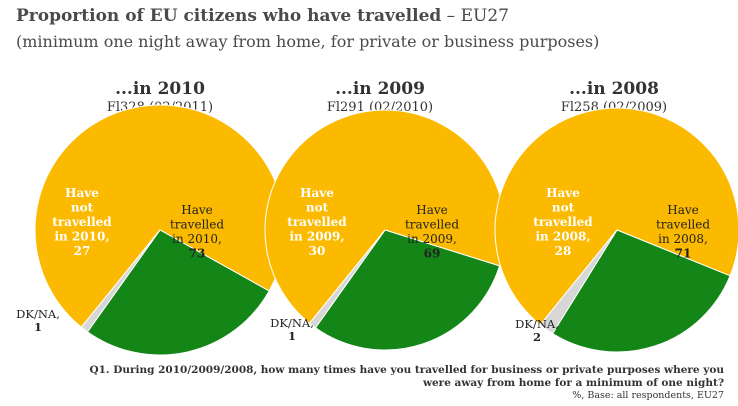 Image resolution: width=738 pixels, height=406 pixels. I want to click on pie-header-2009: ...in 2009 Fl291 (02/2010), so click(380, 98).